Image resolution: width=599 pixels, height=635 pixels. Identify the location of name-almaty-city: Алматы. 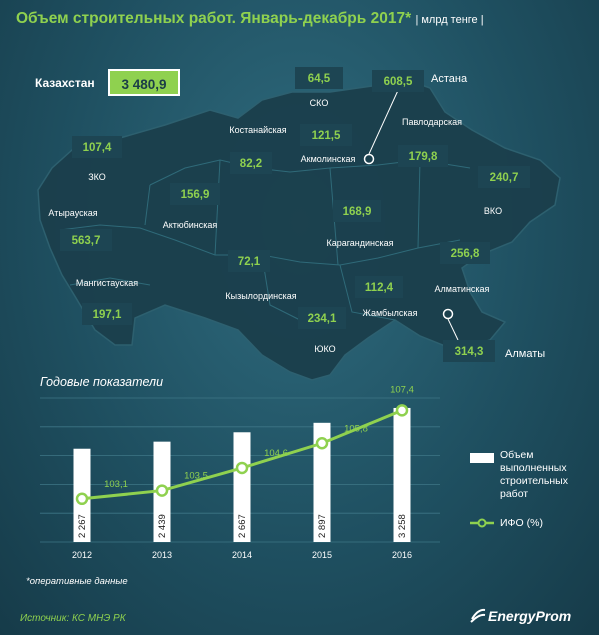
(525, 354).